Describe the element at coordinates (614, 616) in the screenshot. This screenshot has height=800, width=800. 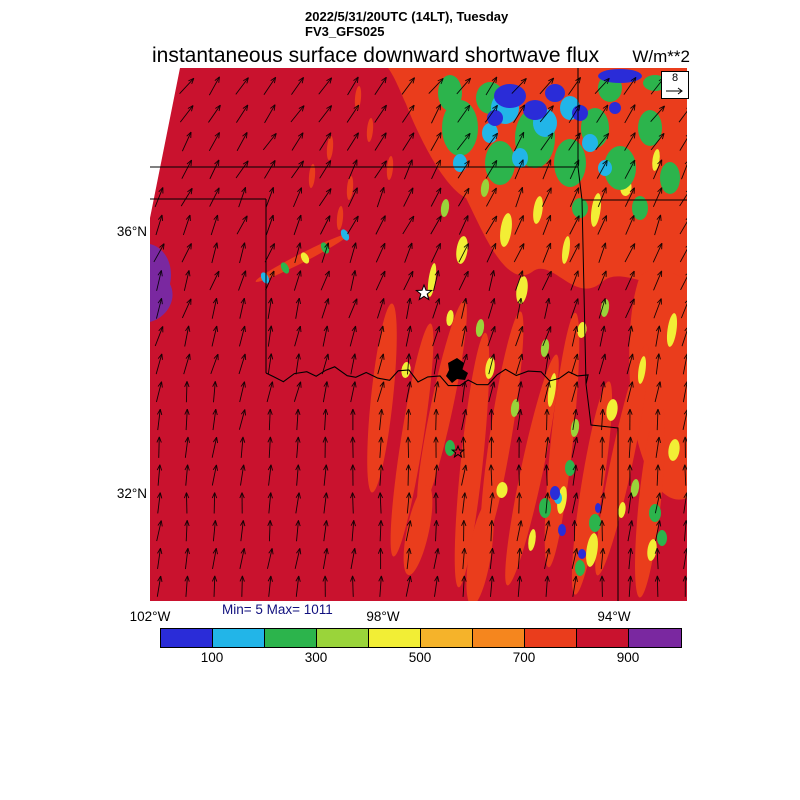
I see `lon-tick-label: 94°W` at that location.